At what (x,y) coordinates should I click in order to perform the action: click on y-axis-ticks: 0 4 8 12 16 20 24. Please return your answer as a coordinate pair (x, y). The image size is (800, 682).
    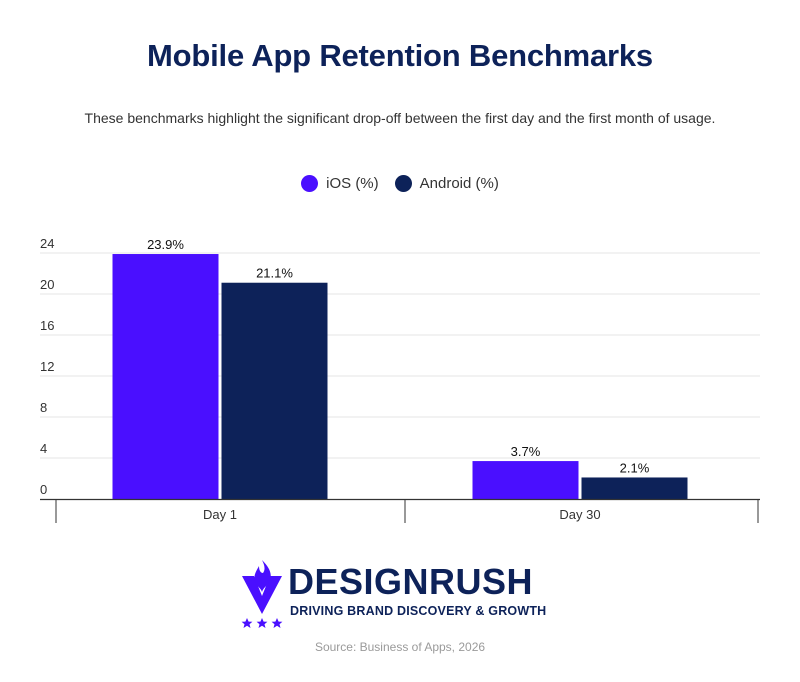
    Looking at the image, I should click on (47, 366).